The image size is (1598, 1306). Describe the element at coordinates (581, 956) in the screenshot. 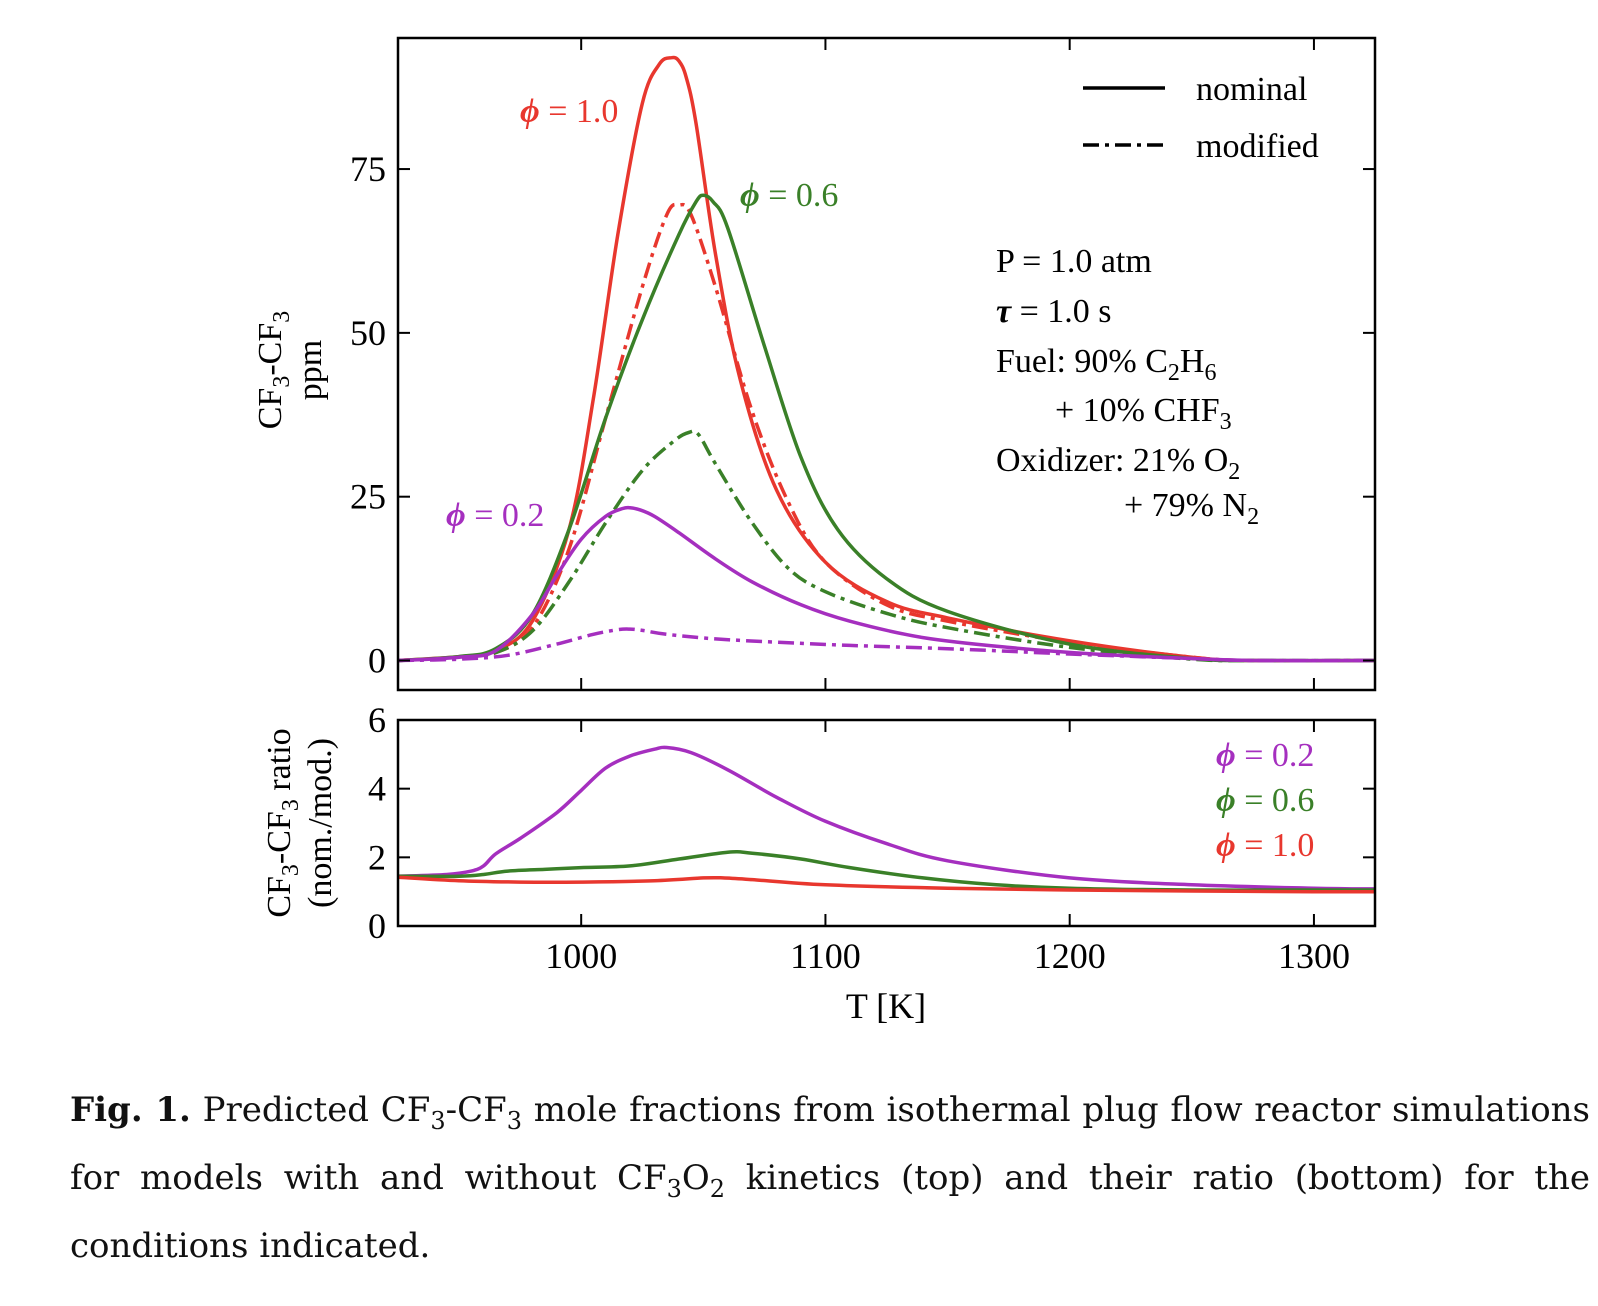

I see `bottom-xtick-label: 1000` at that location.